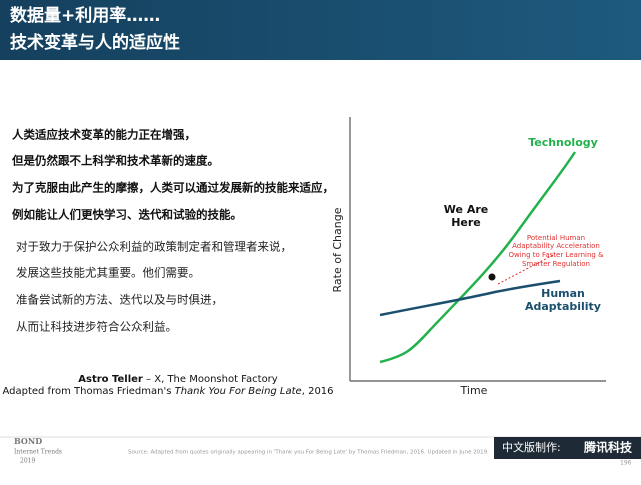 The image size is (641, 485). I want to click on y-label: Rate of Change, so click(337, 249).